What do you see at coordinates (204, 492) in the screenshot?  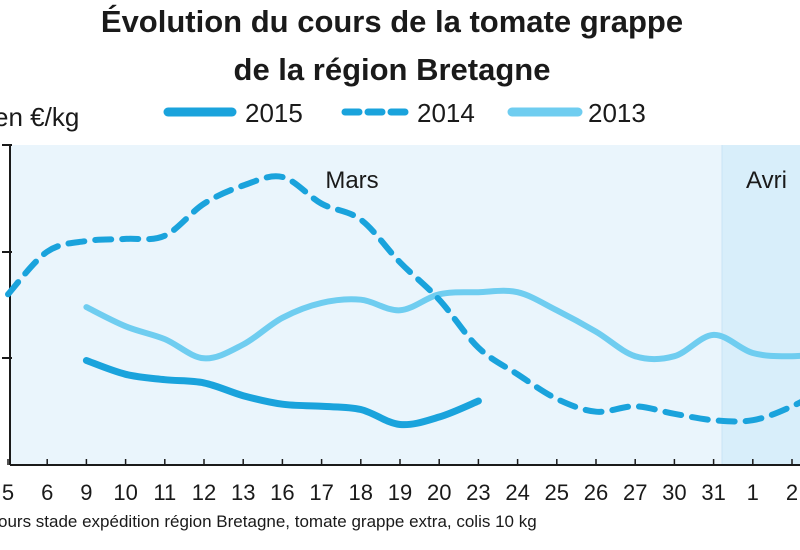 I see `x-tick-label: 12` at bounding box center [204, 492].